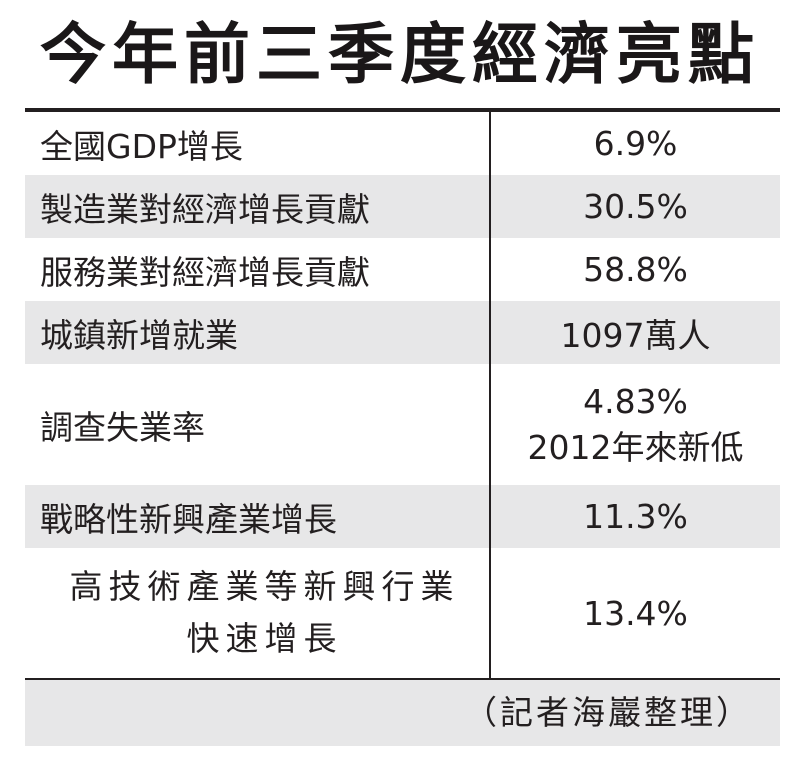  I want to click on row-value: 30.5%, so click(634, 206).